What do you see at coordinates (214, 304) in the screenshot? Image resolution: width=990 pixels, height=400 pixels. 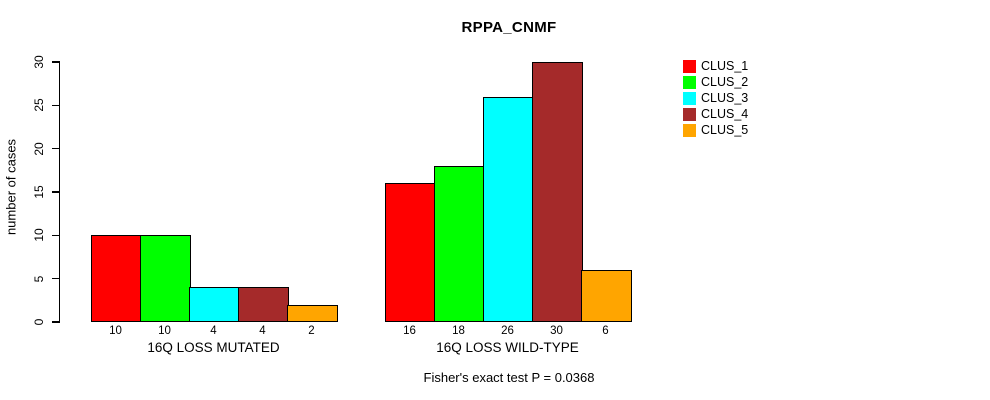 I see `bar-clus_3-group1` at bounding box center [214, 304].